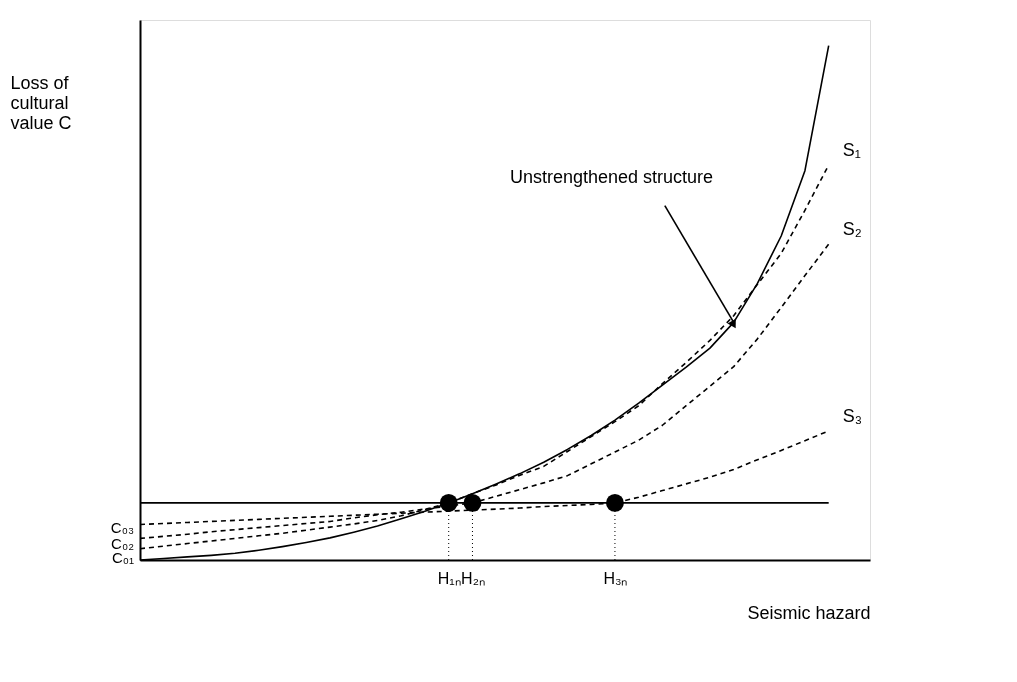 The image size is (1017, 682). What do you see at coordinates (41, 102) in the screenshot?
I see `y-axis-title: Loss of cultural value C` at bounding box center [41, 102].